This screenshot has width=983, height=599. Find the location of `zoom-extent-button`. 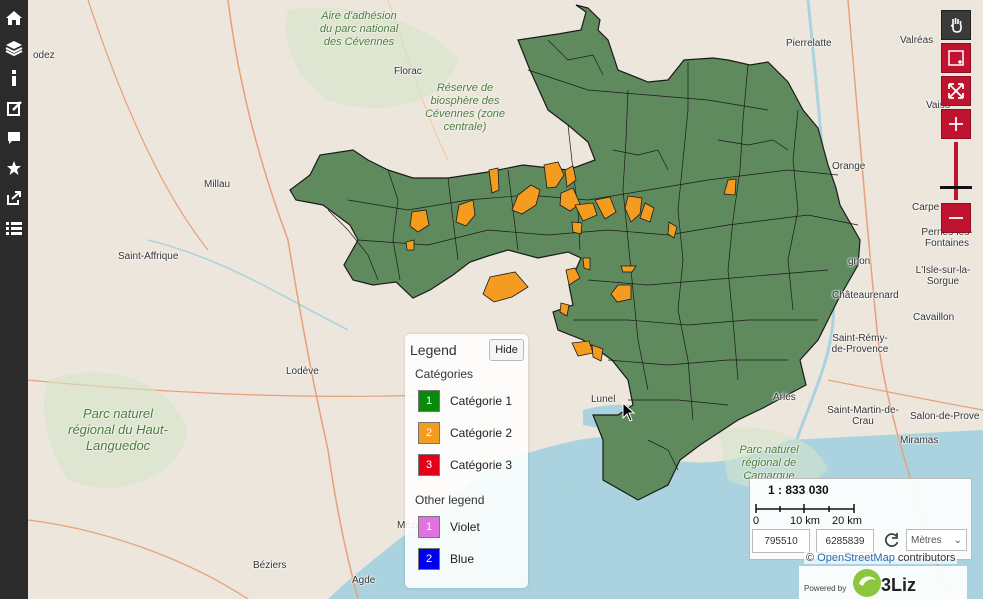

zoom-extent-button is located at coordinates (956, 91).